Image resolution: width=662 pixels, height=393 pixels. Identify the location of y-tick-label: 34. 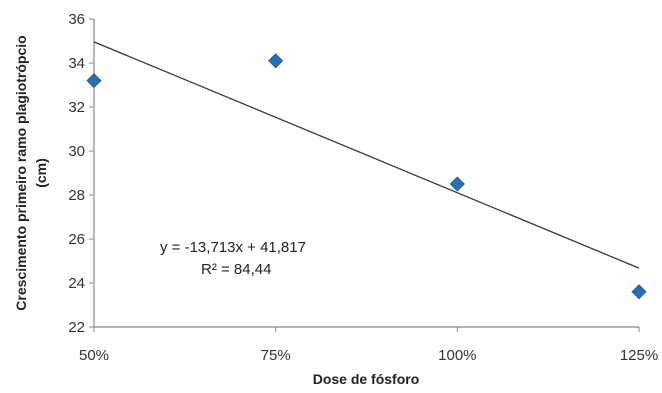
(76, 63).